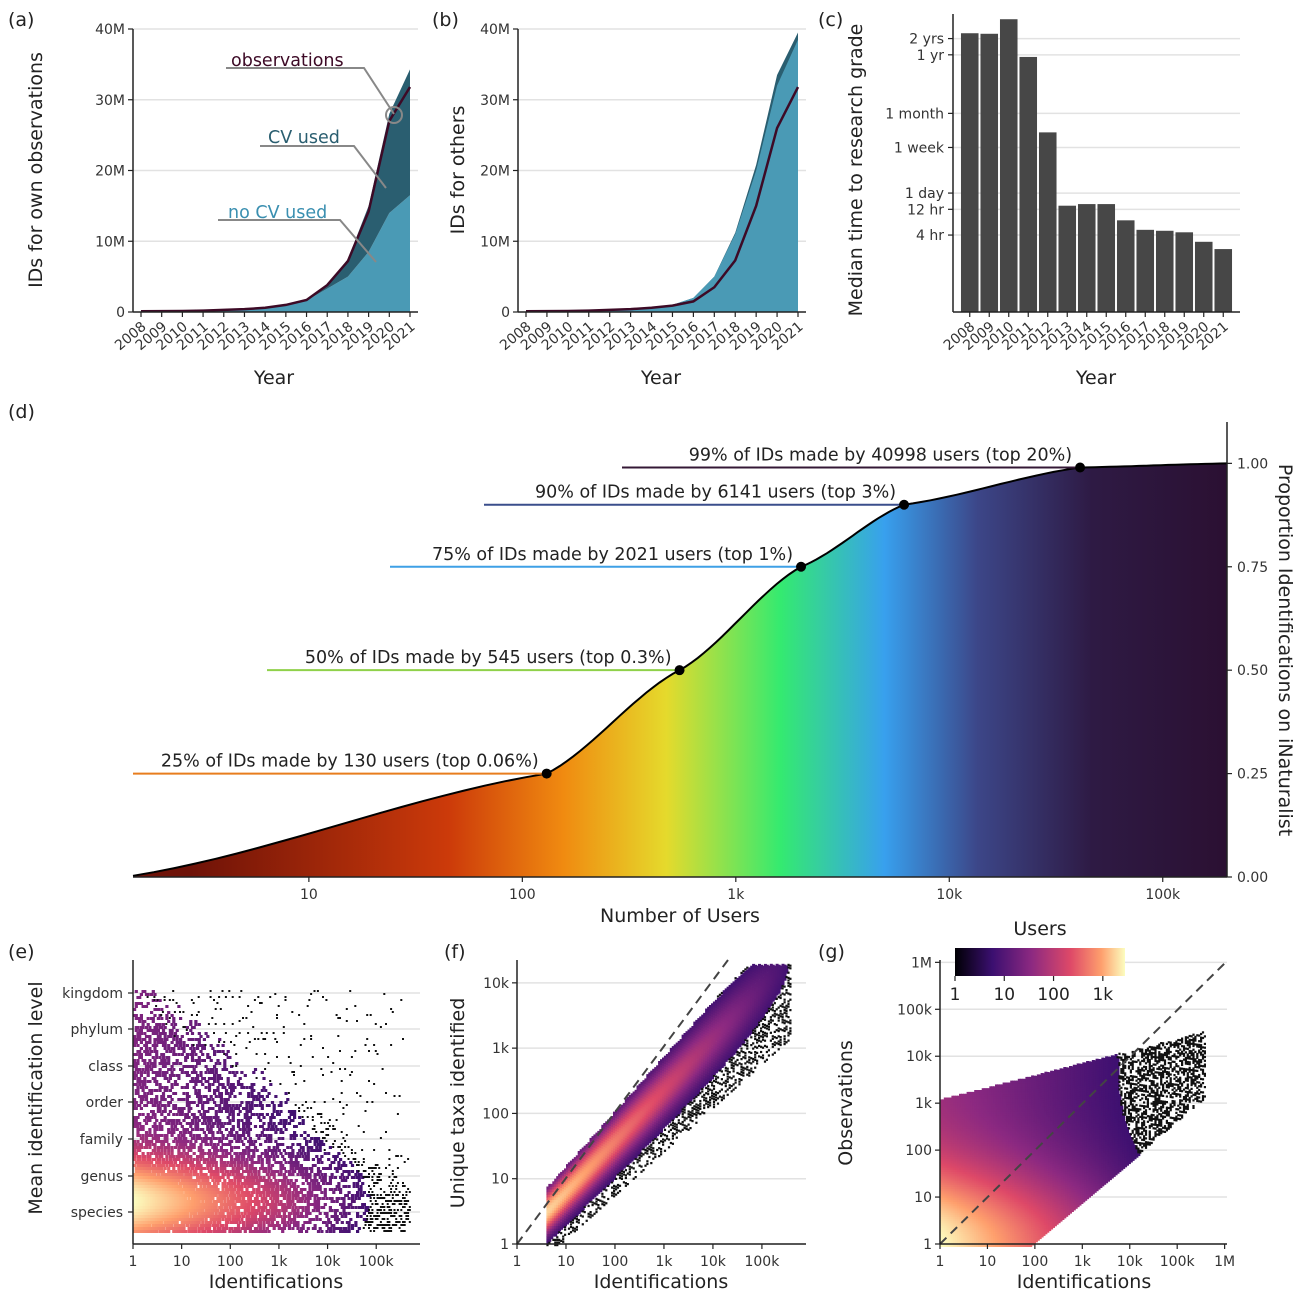 Image resolution: width=1306 pixels, height=1293 pixels. What do you see at coordinates (314, 87) in the screenshot?
I see `callout-observations: observations` at bounding box center [314, 87].